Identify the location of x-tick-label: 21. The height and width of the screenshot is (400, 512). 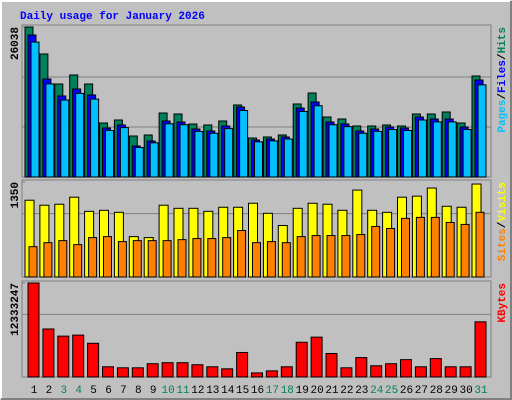
(332, 391).